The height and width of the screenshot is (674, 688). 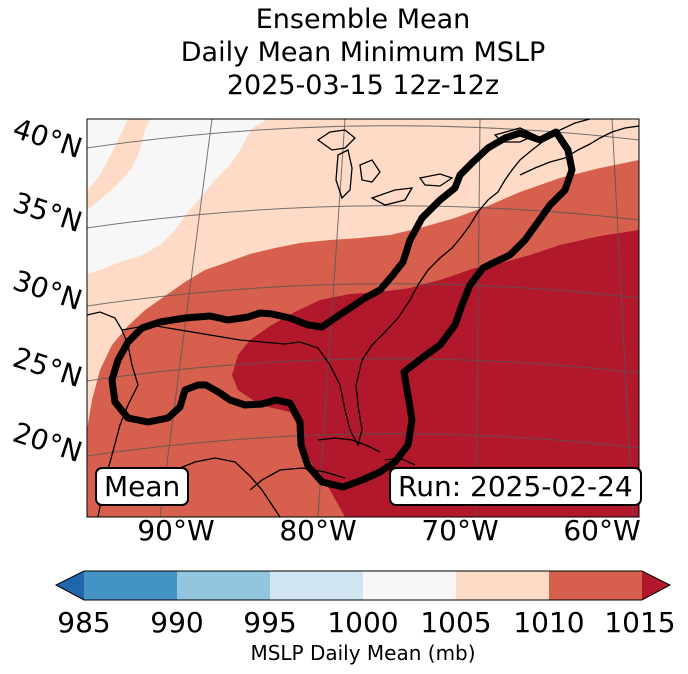 What do you see at coordinates (456, 622) in the screenshot?
I see `colorbar-tick-1005: 1005` at bounding box center [456, 622].